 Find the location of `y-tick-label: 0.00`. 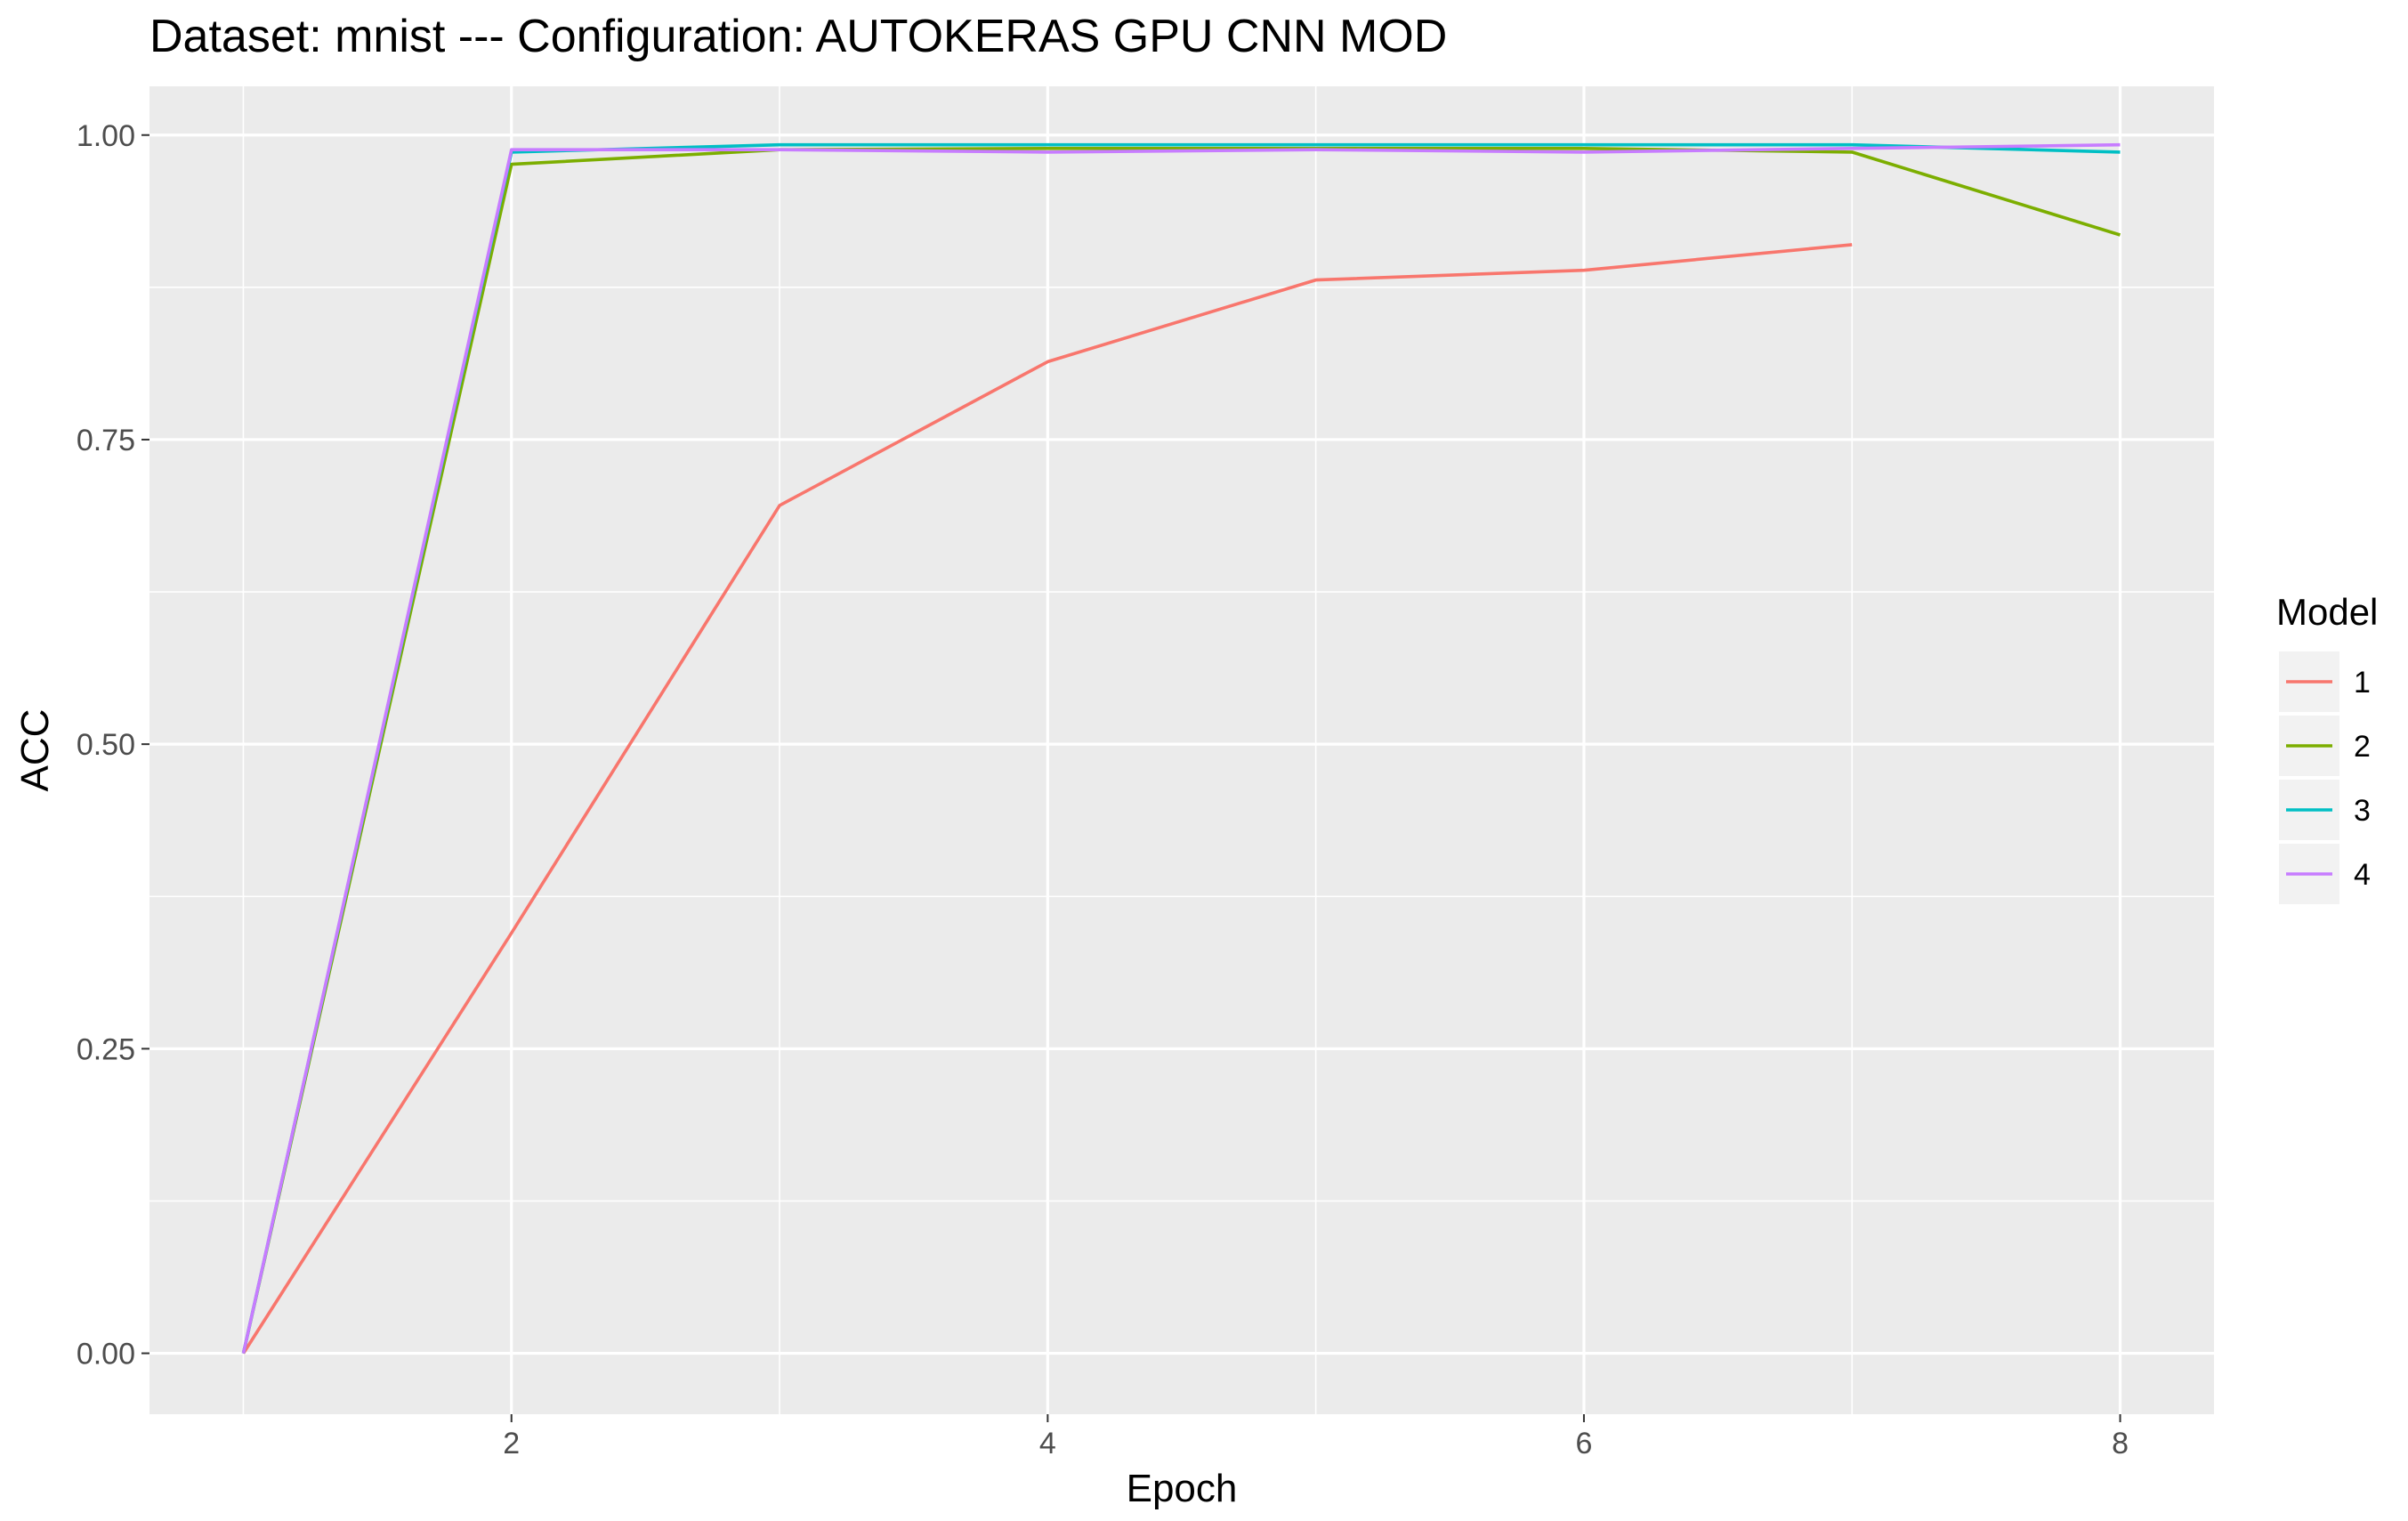

y-tick-label: 0.00 is located at coordinates (106, 1354).